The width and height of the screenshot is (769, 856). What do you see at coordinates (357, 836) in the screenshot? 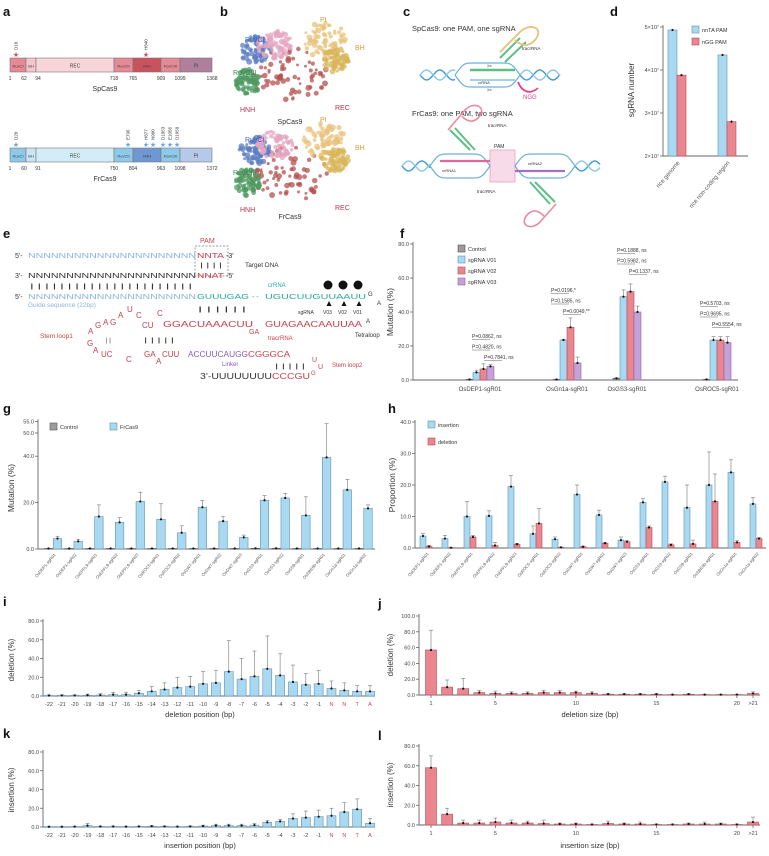
I see `x-tick-label: T` at bounding box center [357, 836].